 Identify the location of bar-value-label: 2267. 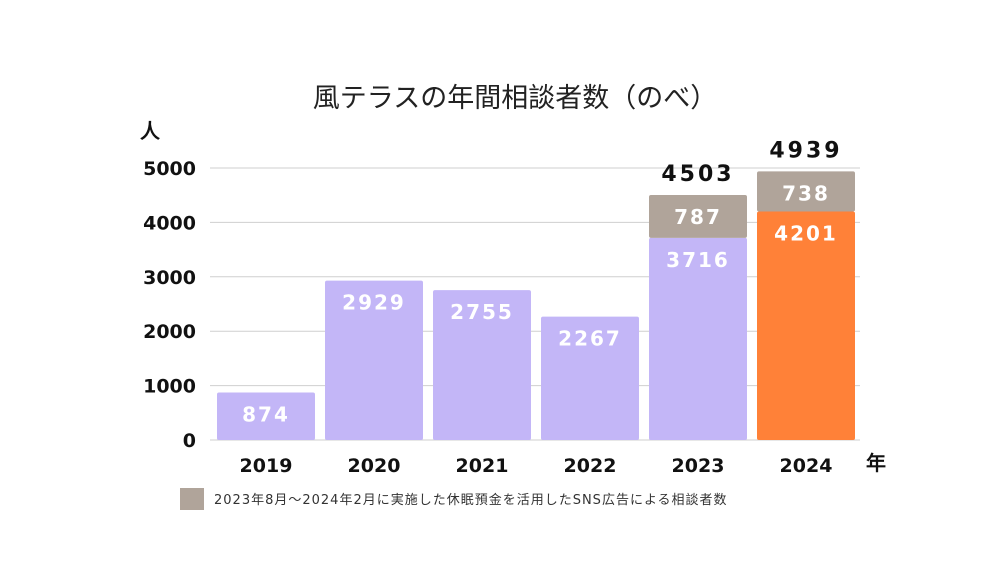
(590, 339).